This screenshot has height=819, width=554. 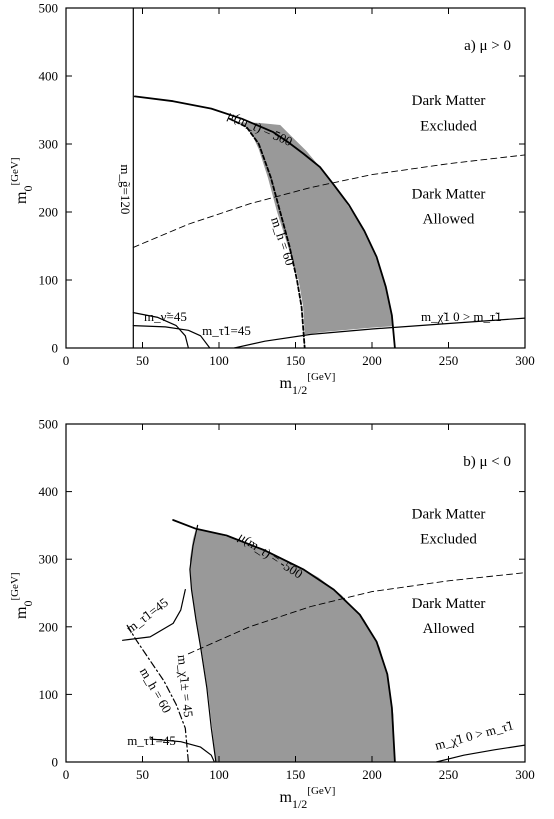 What do you see at coordinates (165, 316) in the screenshot?
I see `curve-label-7: m_ν̃=45` at bounding box center [165, 316].